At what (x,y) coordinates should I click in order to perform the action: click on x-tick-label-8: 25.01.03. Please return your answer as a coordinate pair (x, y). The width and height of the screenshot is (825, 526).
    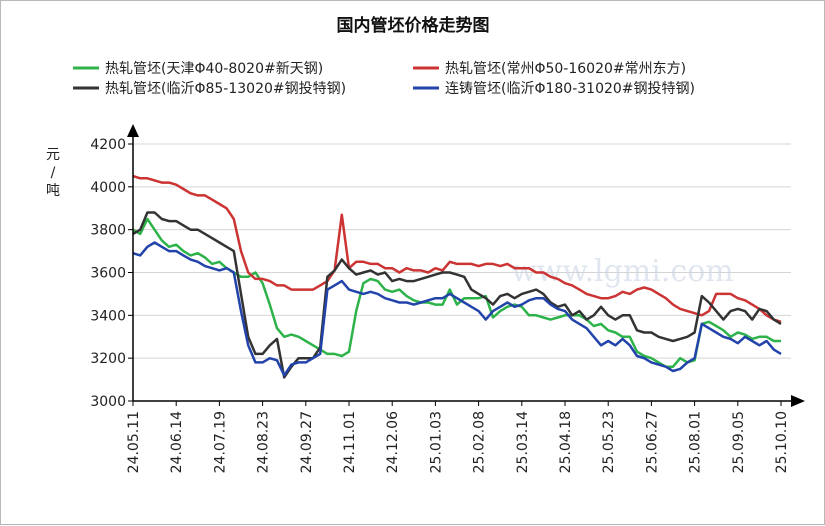
    Looking at the image, I should click on (436, 442).